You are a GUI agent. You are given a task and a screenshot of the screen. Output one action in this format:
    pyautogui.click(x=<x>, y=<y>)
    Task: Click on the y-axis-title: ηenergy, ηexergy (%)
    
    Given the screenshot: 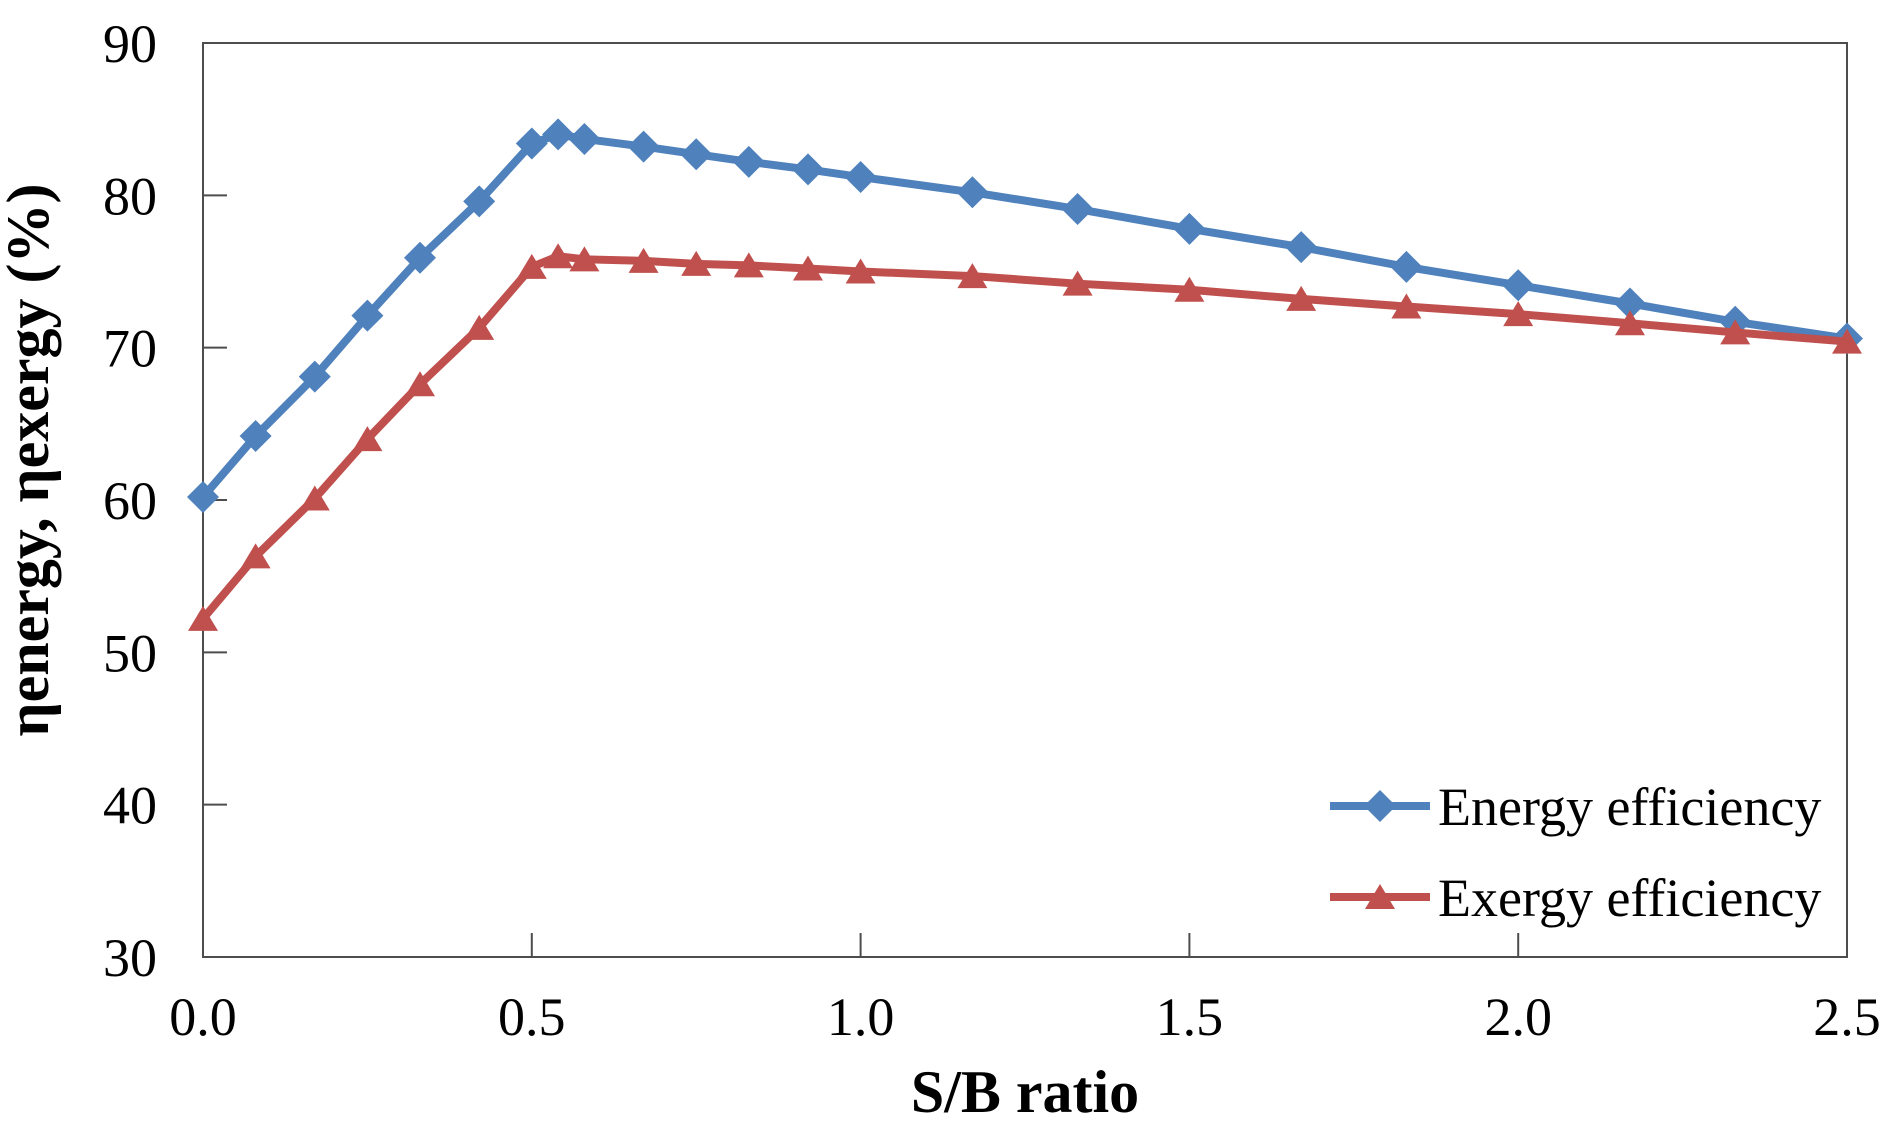 What is the action you would take?
    pyautogui.click(x=30, y=460)
    